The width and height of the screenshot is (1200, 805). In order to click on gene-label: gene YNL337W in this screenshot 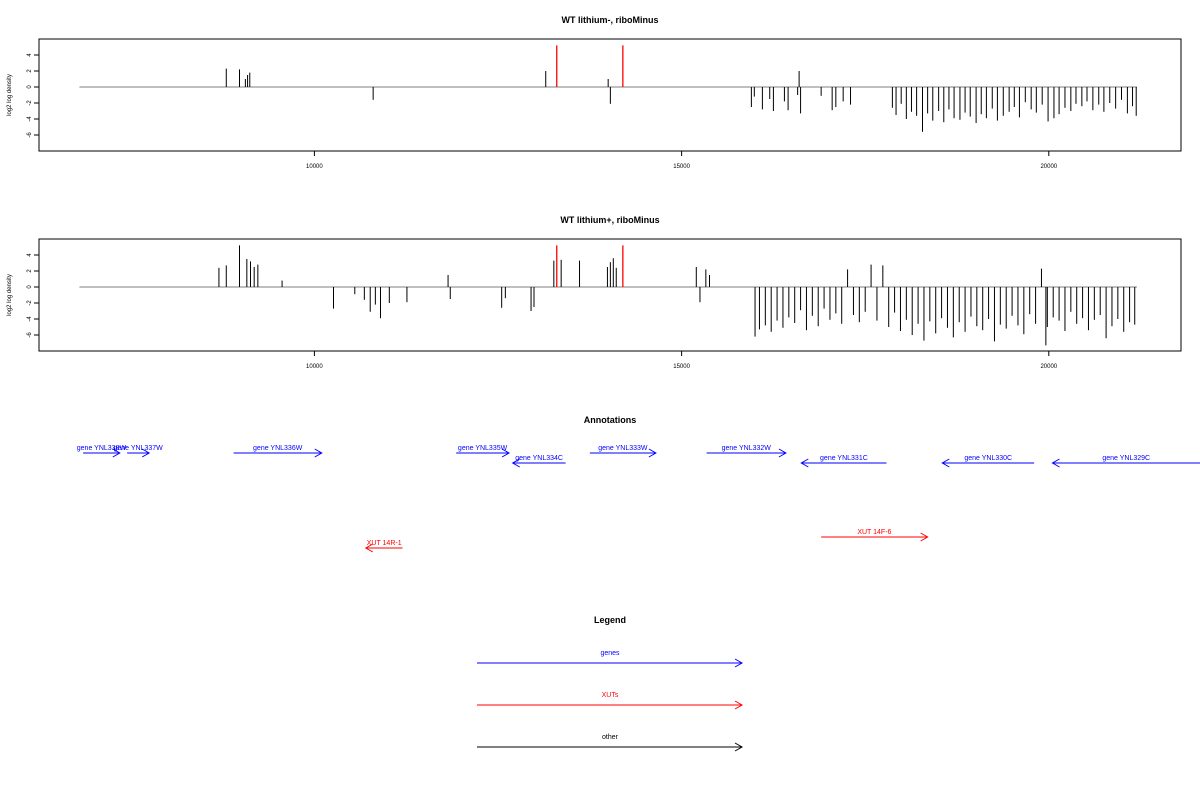, I will do `click(138, 448)`.